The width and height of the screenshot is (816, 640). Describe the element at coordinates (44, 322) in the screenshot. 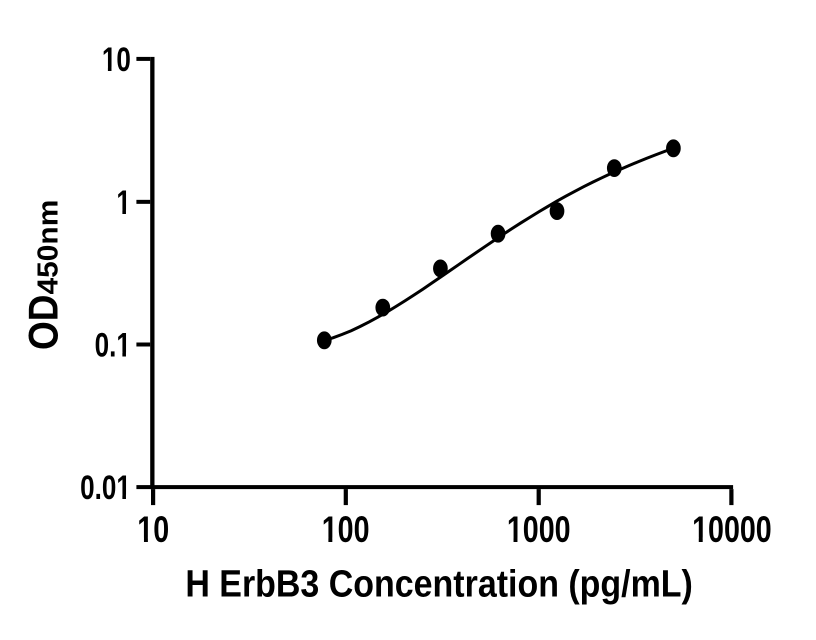

I see `svg-text: OD` at that location.